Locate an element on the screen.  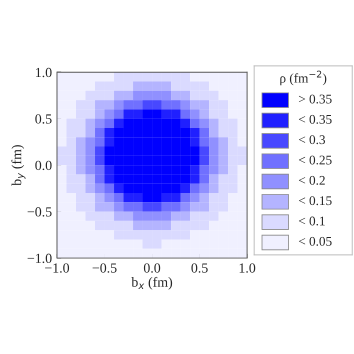
x-tick-label: 0.5 is located at coordinates (199, 268).